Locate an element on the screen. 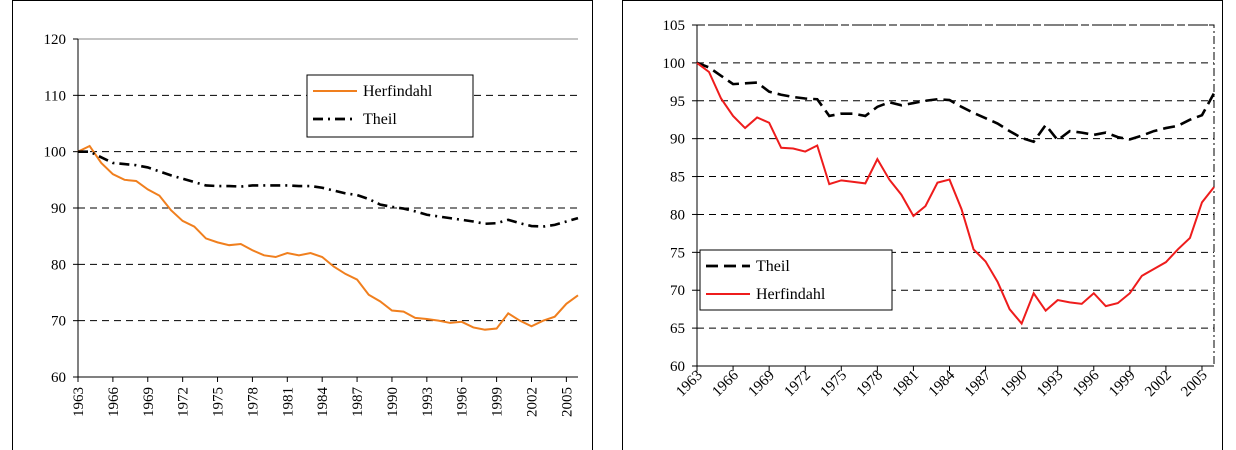  y-tick-label: 85 is located at coordinates (677, 178).